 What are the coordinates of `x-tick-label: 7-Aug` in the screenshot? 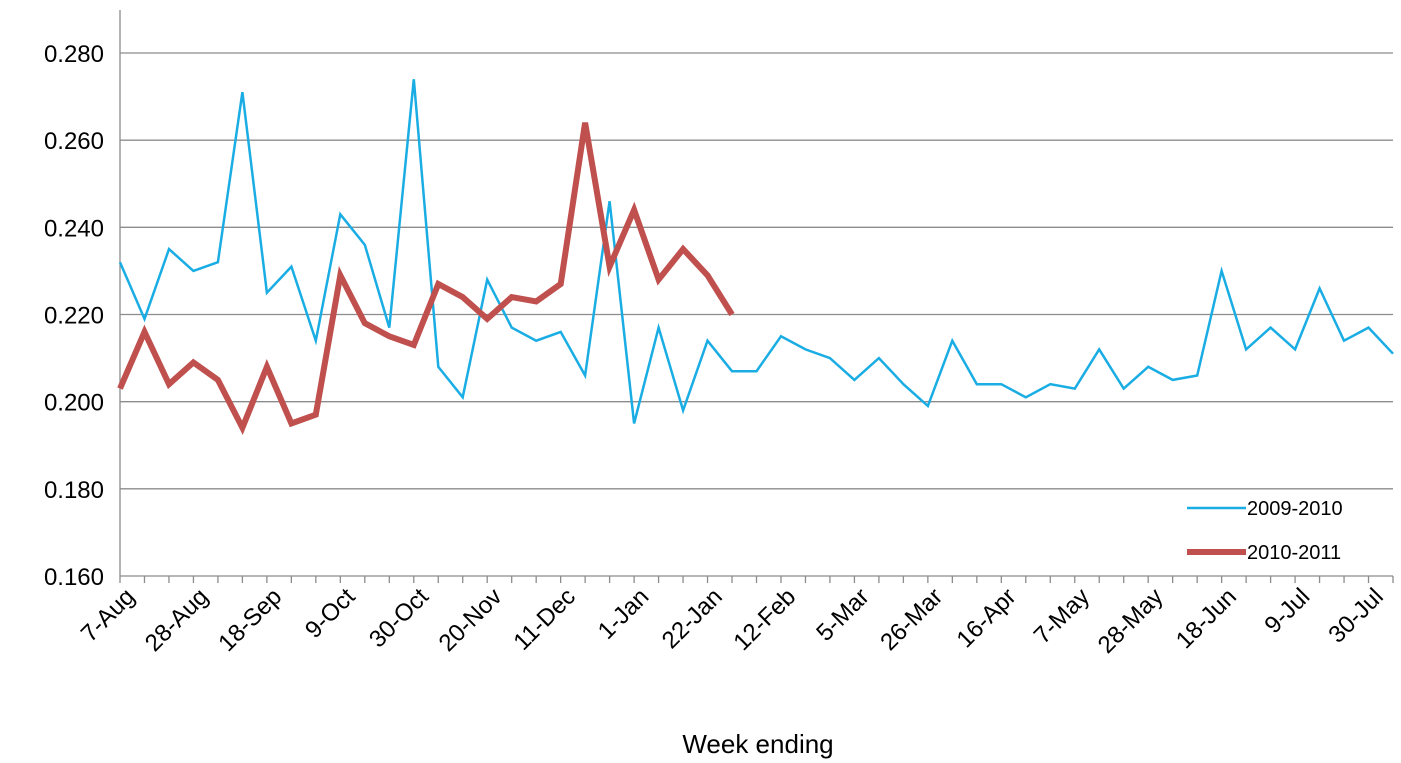 It's located at (108, 615).